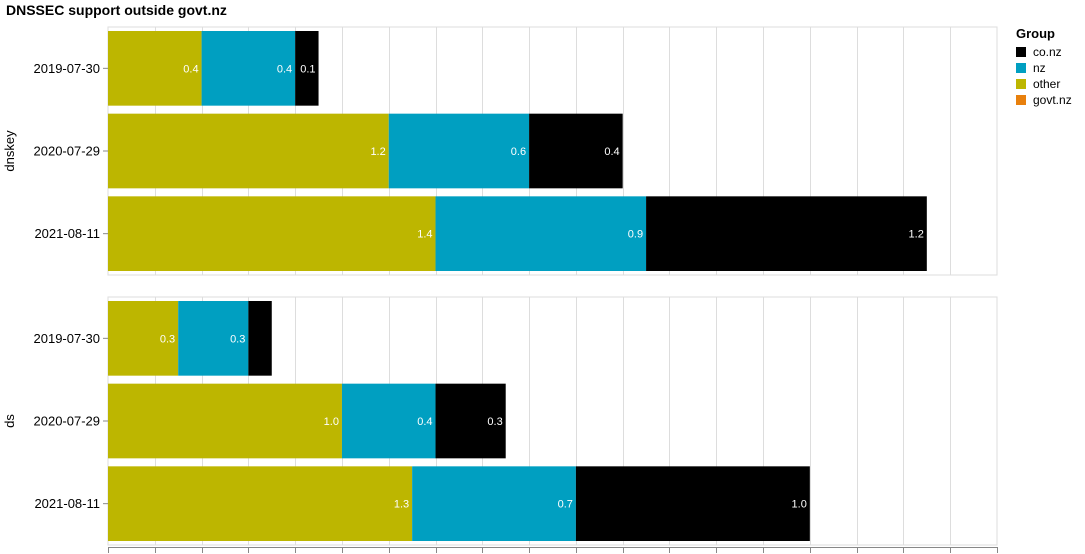 The height and width of the screenshot is (554, 1085). Describe the element at coordinates (190, 69) in the screenshot. I see `data-label-dnskey-2019-07-30-other: 0.4` at that location.